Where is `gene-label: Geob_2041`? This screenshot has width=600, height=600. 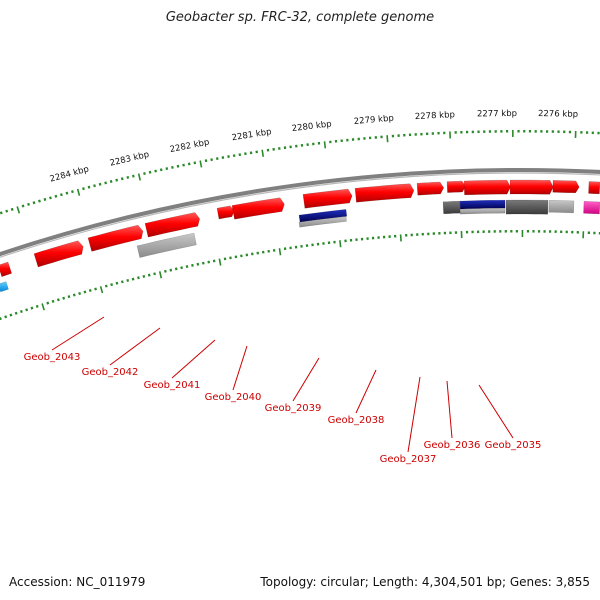 gene-label: Geob_2041 is located at coordinates (172, 385).